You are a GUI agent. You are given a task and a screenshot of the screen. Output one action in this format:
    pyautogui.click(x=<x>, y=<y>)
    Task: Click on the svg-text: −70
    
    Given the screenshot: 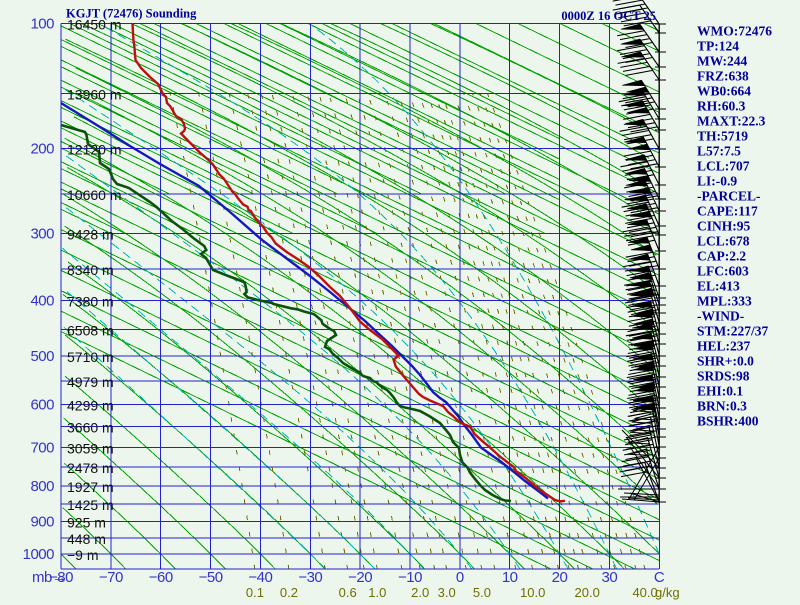 What is the action you would take?
    pyautogui.click(x=111, y=577)
    